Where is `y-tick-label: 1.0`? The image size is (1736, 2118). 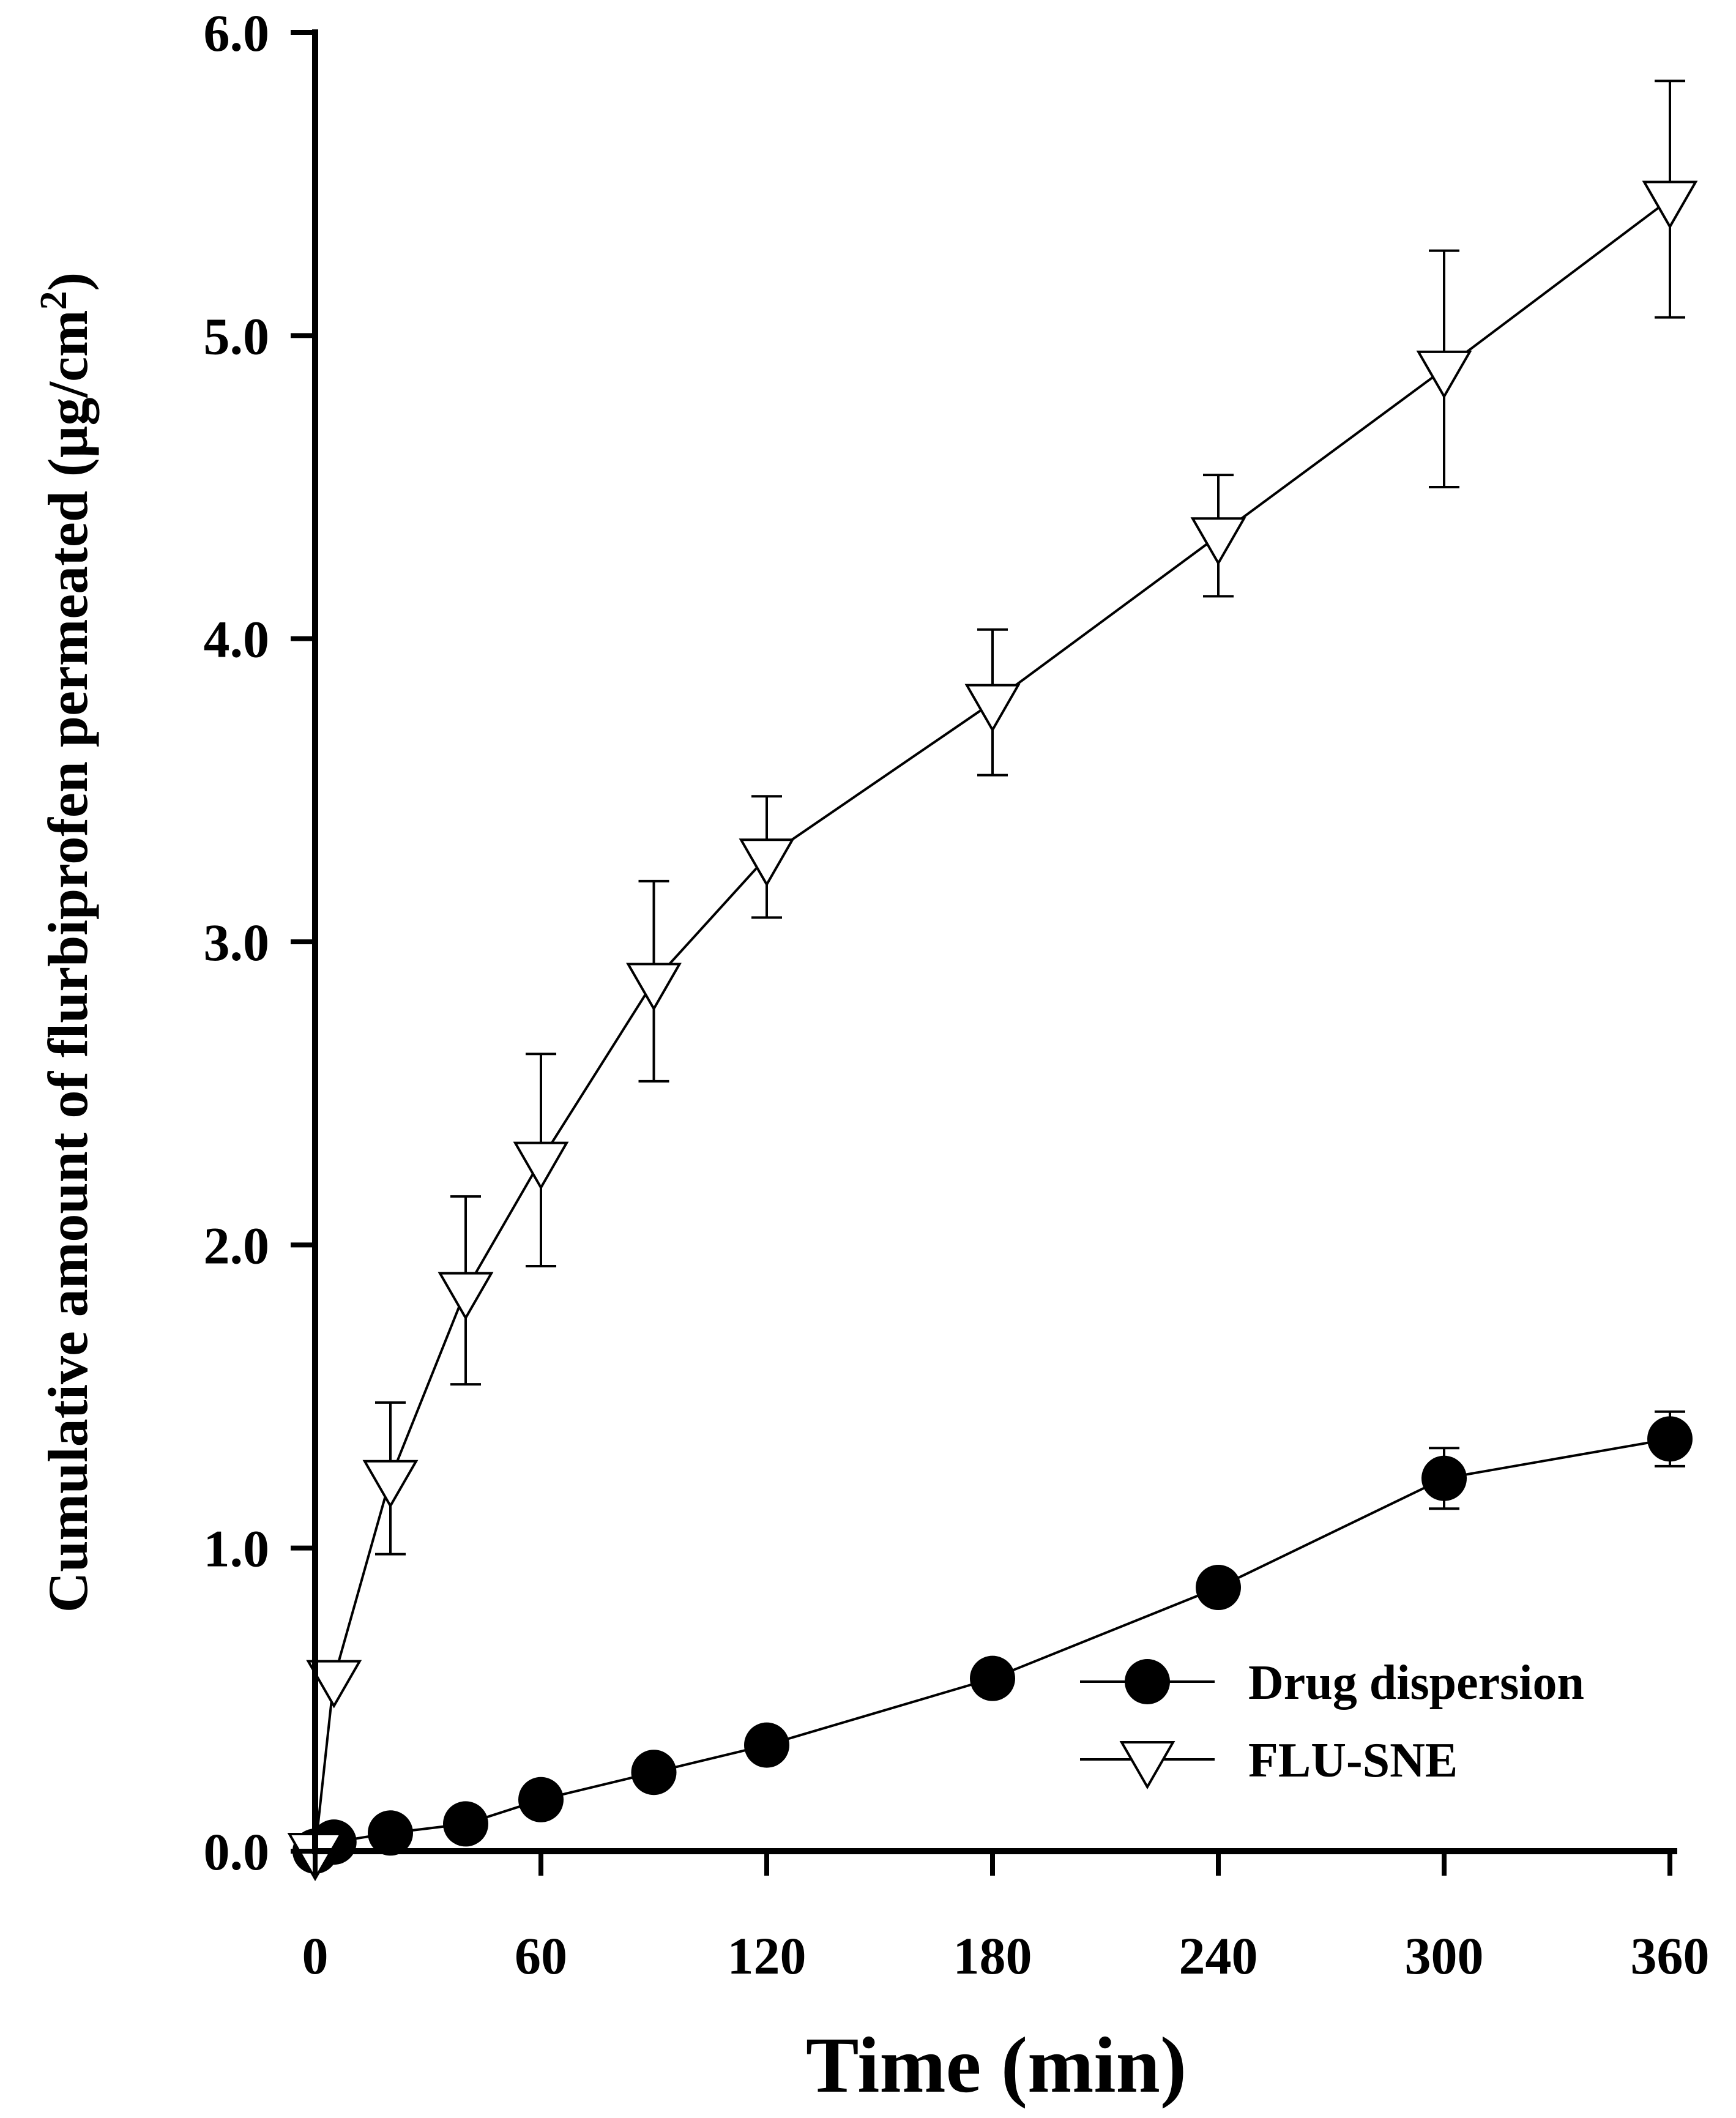 y-tick-label: 1.0 is located at coordinates (237, 1549).